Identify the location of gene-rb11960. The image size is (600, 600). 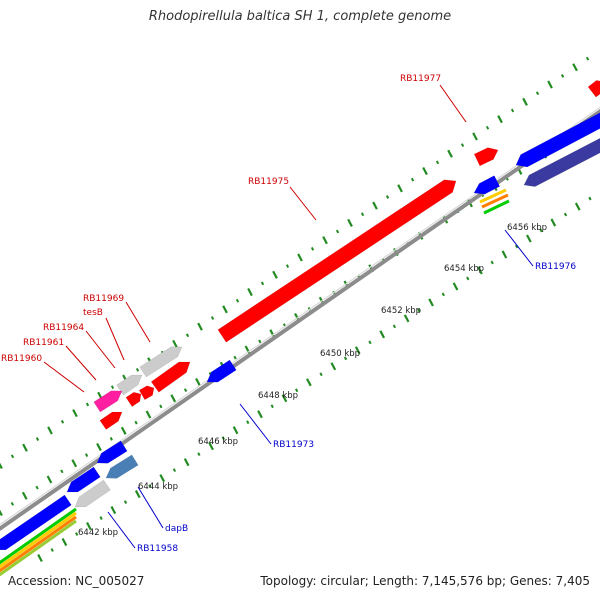
(111, 420).